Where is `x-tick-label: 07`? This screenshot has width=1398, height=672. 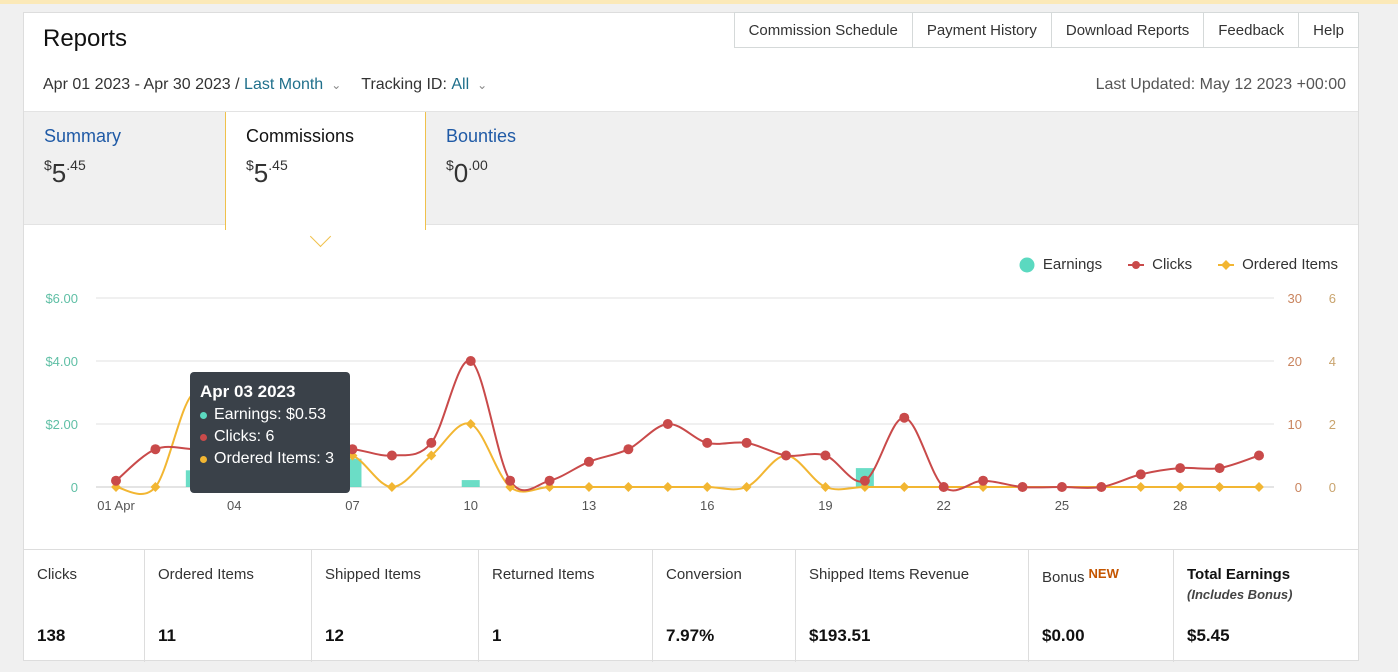 x-tick-label: 07 is located at coordinates (352, 505).